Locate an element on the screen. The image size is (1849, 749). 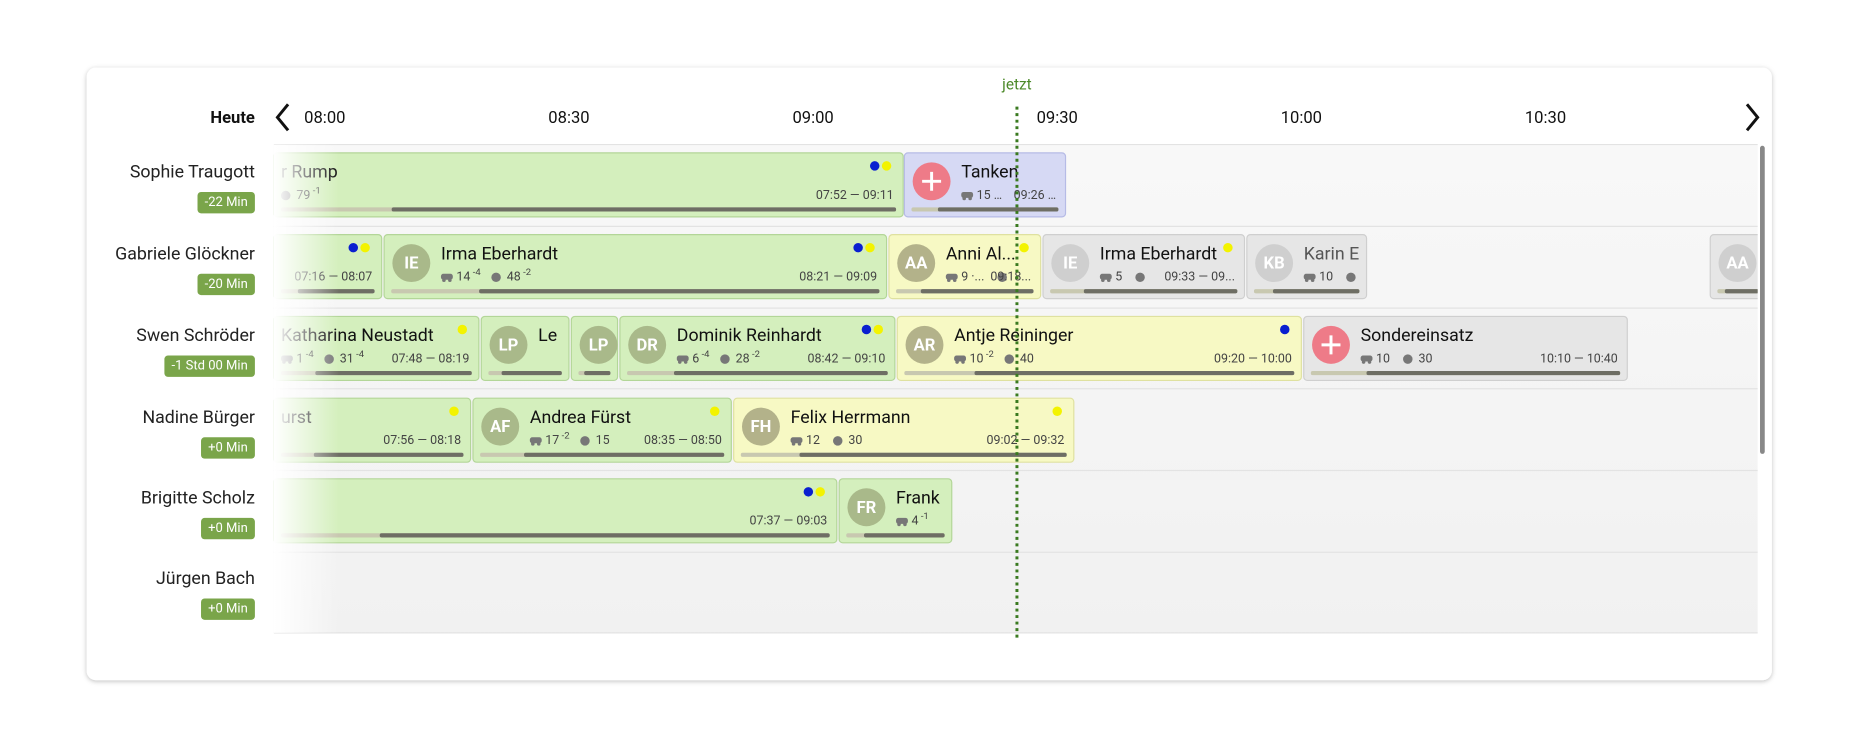
appointment-card: IE Irma Eberhardt 14 -4 48 -2 08:21 — 09:09 is located at coordinates (635, 267).